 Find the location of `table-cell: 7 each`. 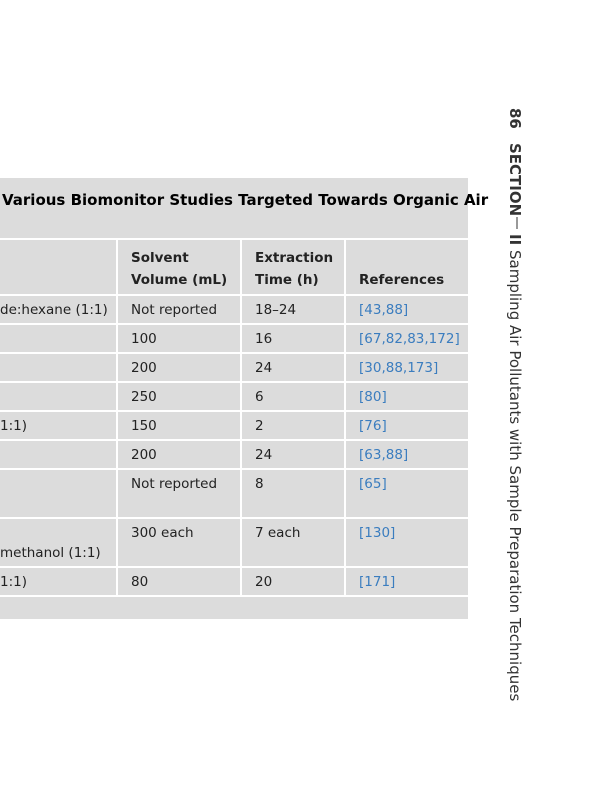

table-cell: 7 each is located at coordinates (293, 542).